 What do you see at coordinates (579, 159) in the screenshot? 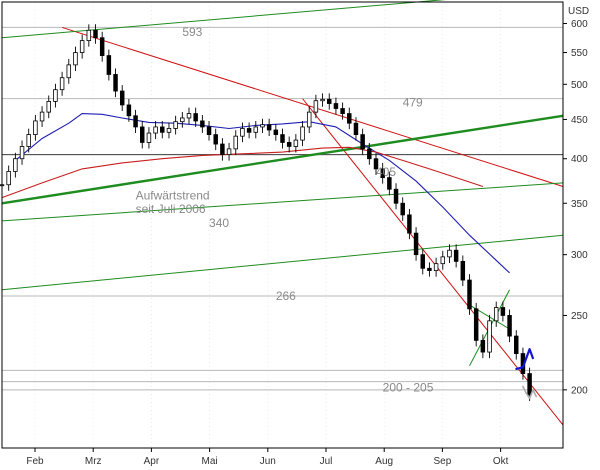
I see `y-tick-label: 400` at bounding box center [579, 159].